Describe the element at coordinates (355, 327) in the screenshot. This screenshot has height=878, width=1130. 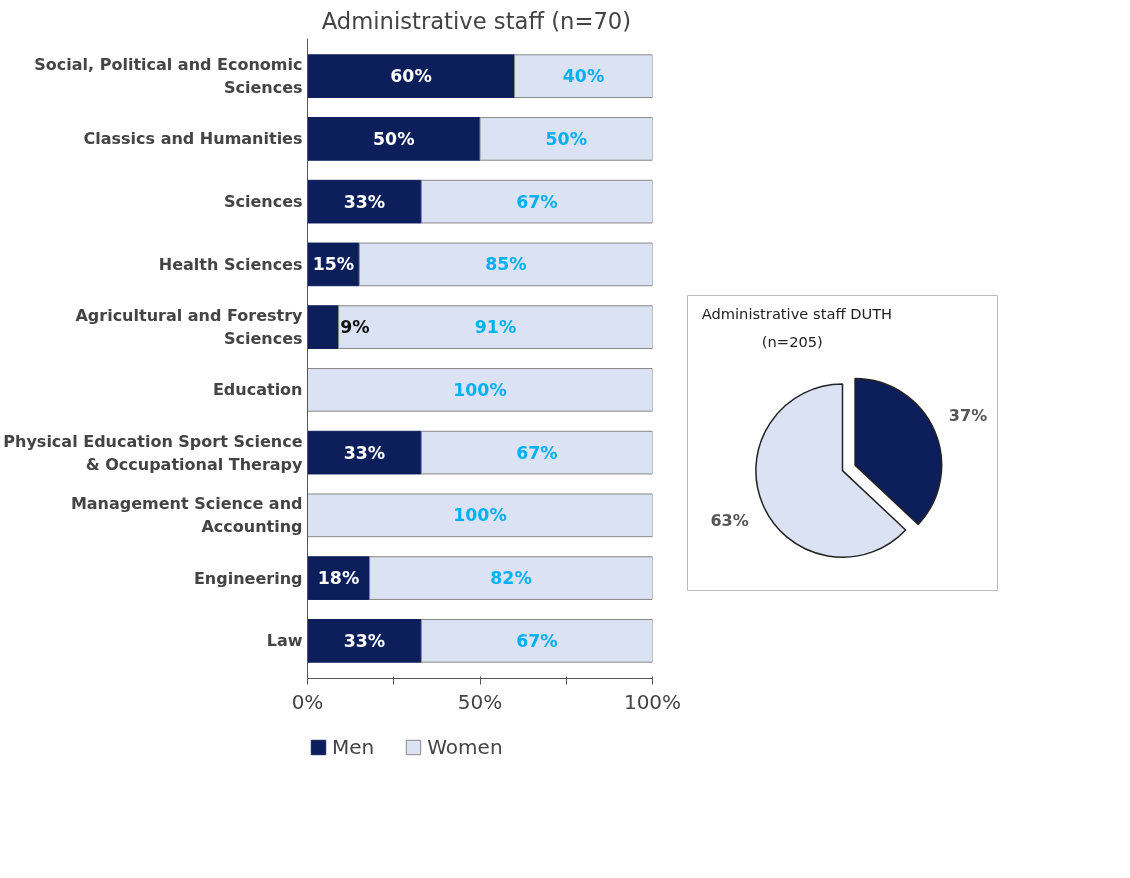
I see `data-label: 9%` at that location.